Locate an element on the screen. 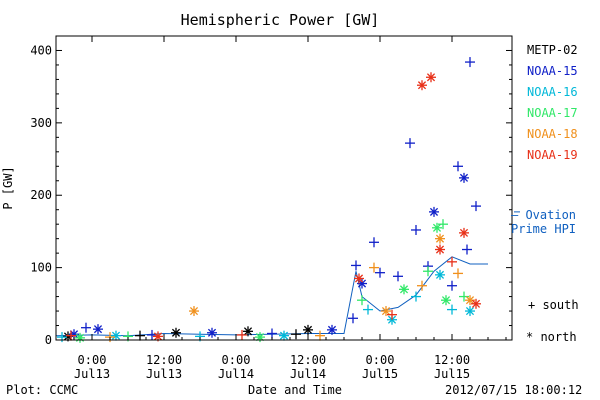 The width and height of the screenshot is (600, 400). legend-item-metp-02: METP-02 is located at coordinates (552, 50).